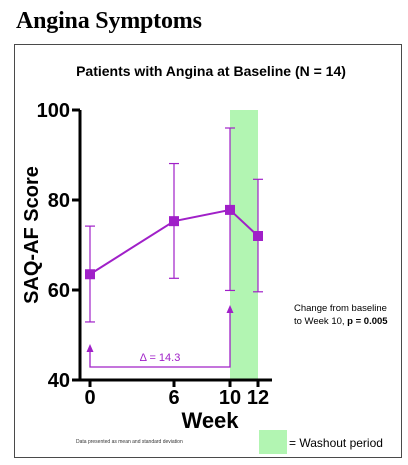  Describe the element at coordinates (59, 291) in the screenshot. I see `y-tick-label: 60` at that location.